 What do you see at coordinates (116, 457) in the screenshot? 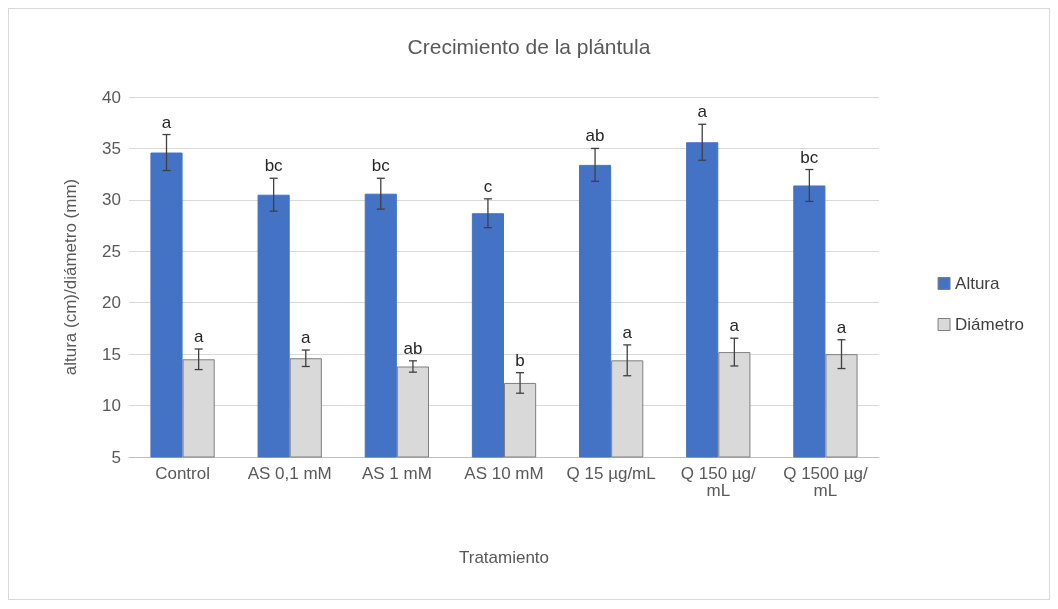
I see `y-tick-label: 5` at bounding box center [116, 457].